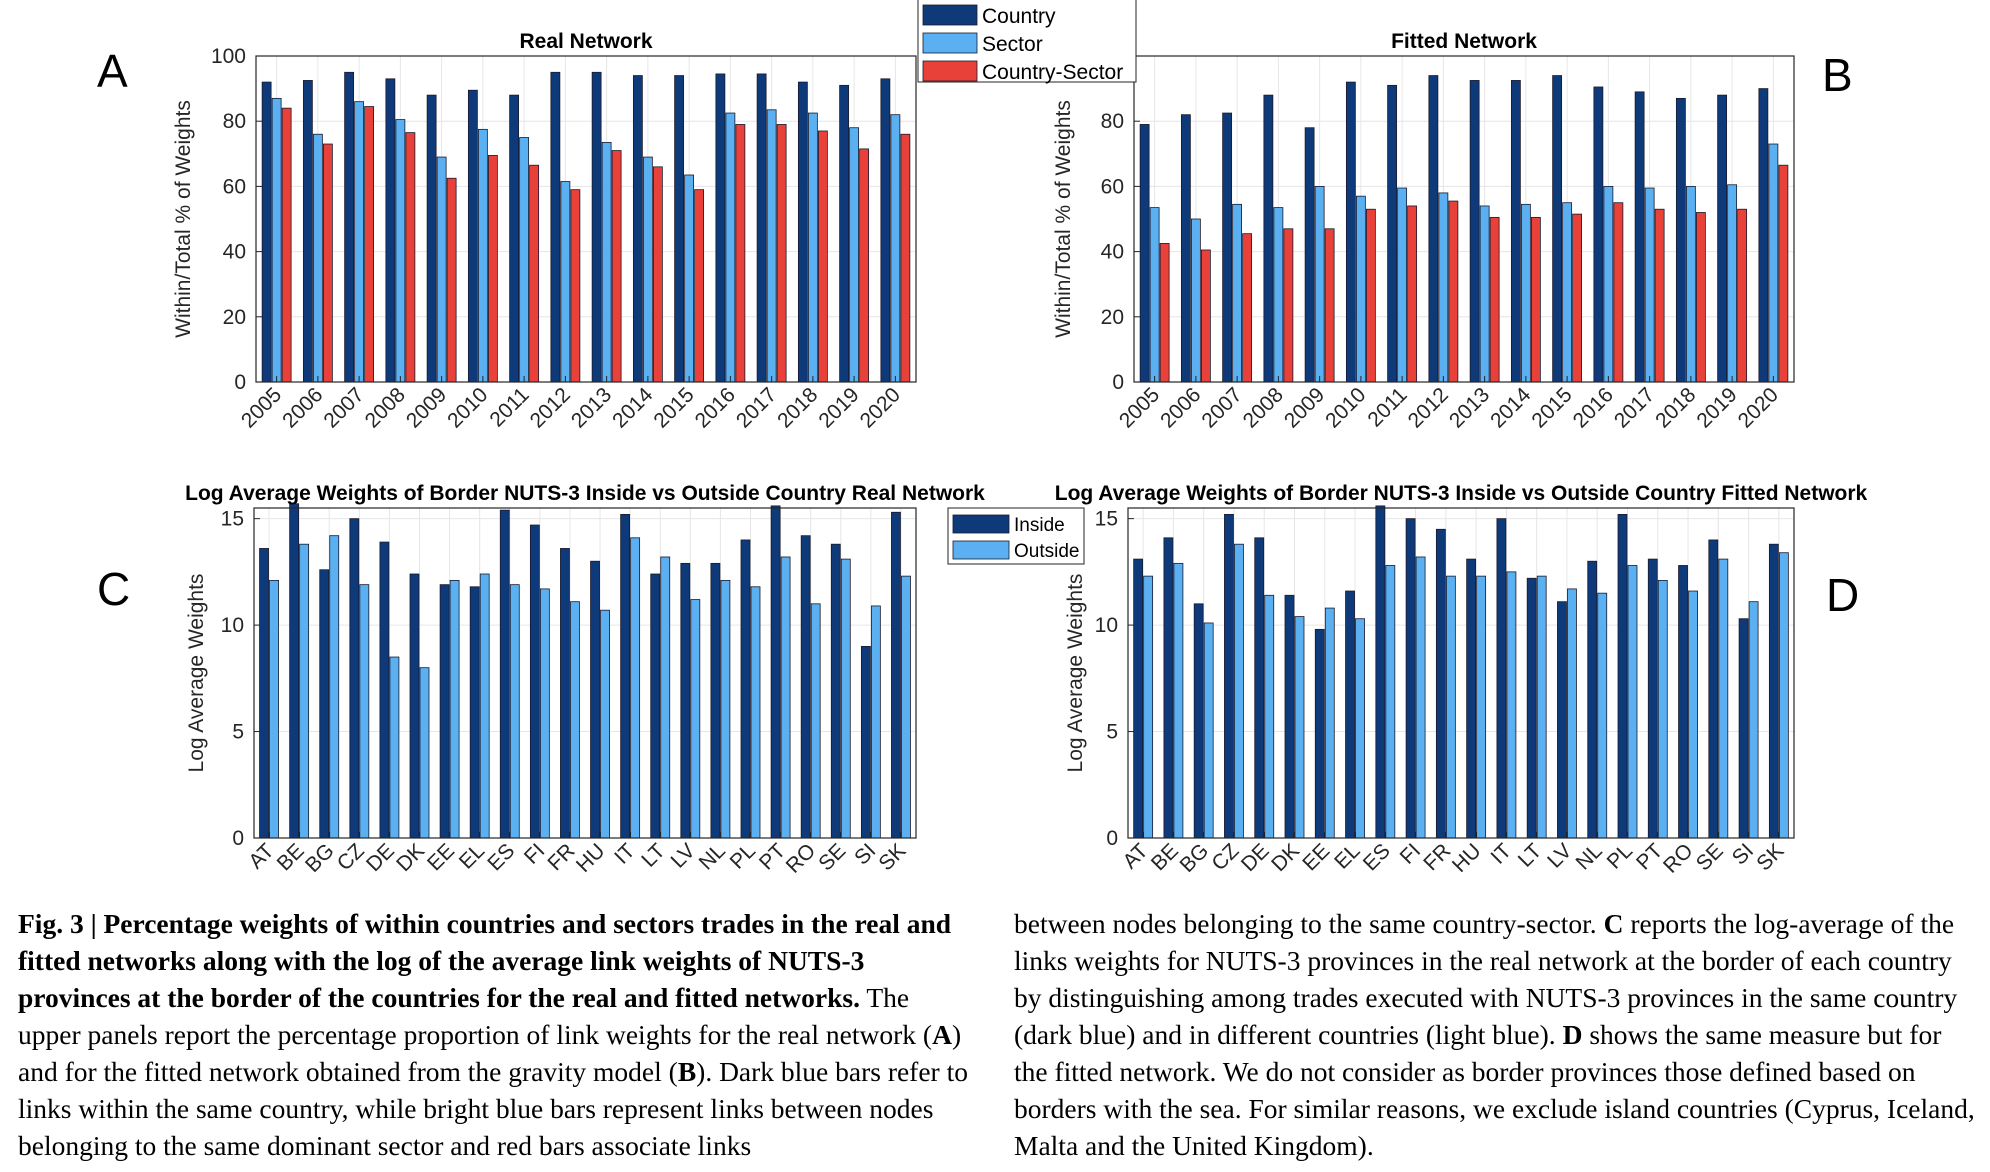 This screenshot has width=1990, height=1172. What do you see at coordinates (114, 589) in the screenshot?
I see `panel-label-c: C` at bounding box center [114, 589].